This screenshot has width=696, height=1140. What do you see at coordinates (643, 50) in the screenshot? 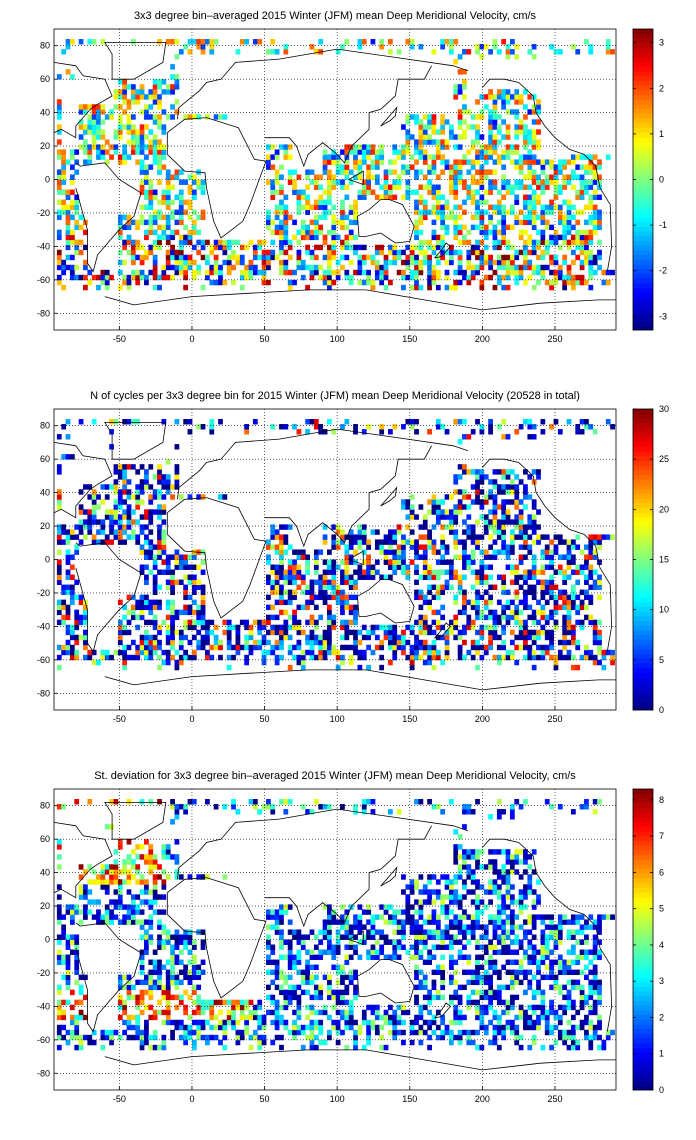
I see `colorbar-segment` at bounding box center [643, 50].